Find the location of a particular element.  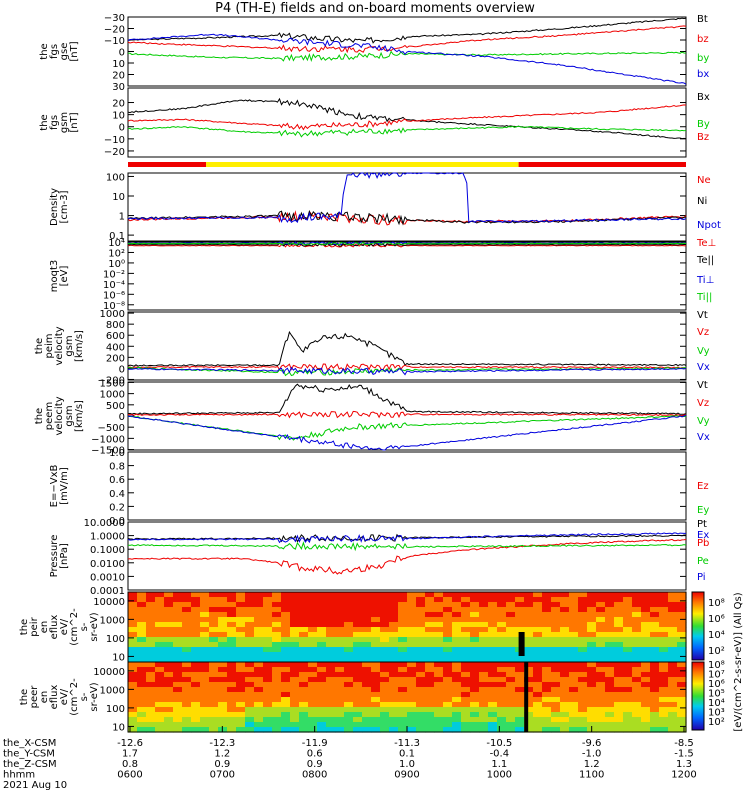

legend-peim_velocity-0: Vt is located at coordinates (702, 315).